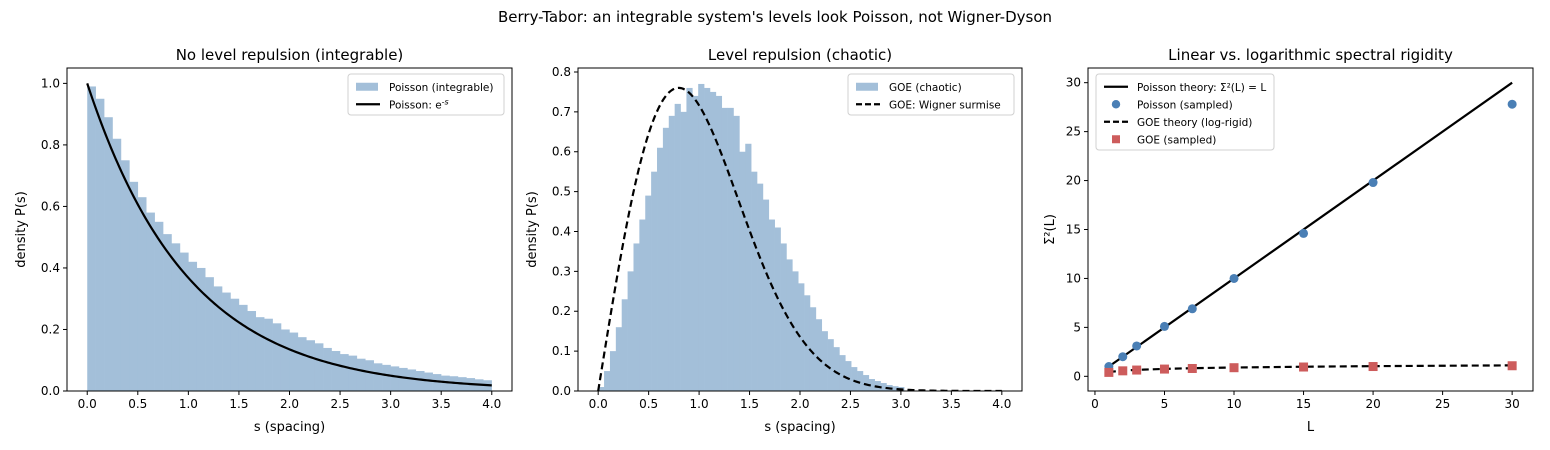  What do you see at coordinates (1310, 369) in the screenshot?
I see `series-line` at bounding box center [1310, 369].